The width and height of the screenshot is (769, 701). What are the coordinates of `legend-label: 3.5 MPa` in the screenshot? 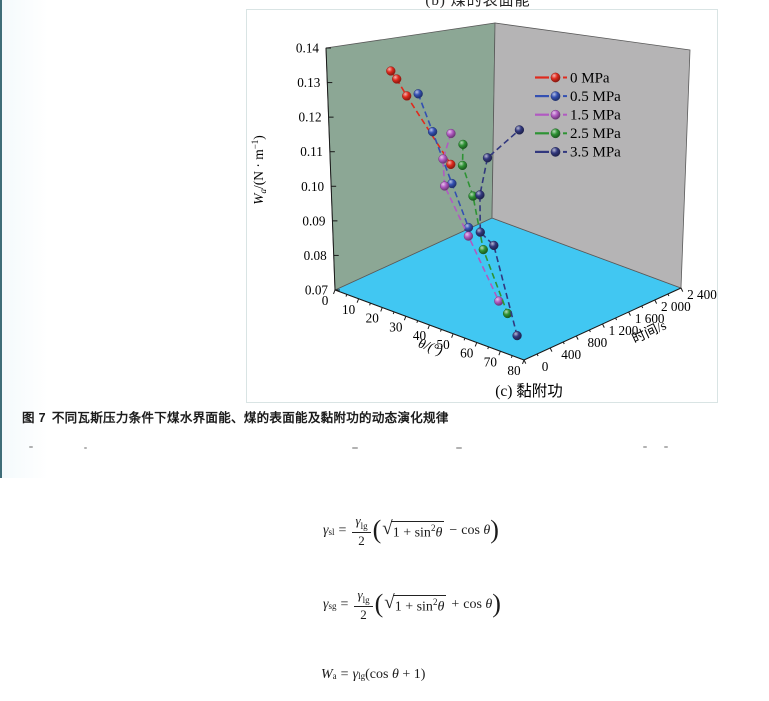 It's located at (595, 153).